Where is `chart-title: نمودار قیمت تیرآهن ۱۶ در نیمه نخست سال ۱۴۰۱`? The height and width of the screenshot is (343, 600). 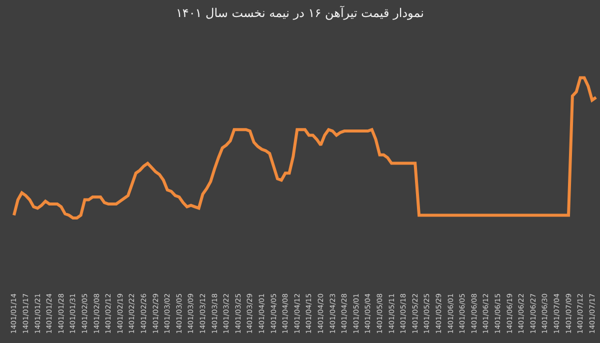
chart-title: نمودار قیمت تیرآهن ۱۶ در نیمه نخست سال ۱۴۰۱ is located at coordinates (300, 12).